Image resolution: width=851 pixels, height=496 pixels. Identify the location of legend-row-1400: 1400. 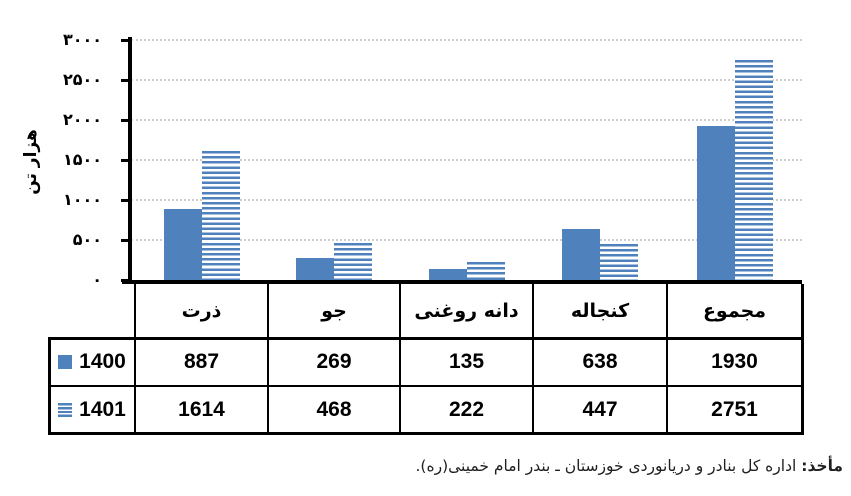
(92, 362).